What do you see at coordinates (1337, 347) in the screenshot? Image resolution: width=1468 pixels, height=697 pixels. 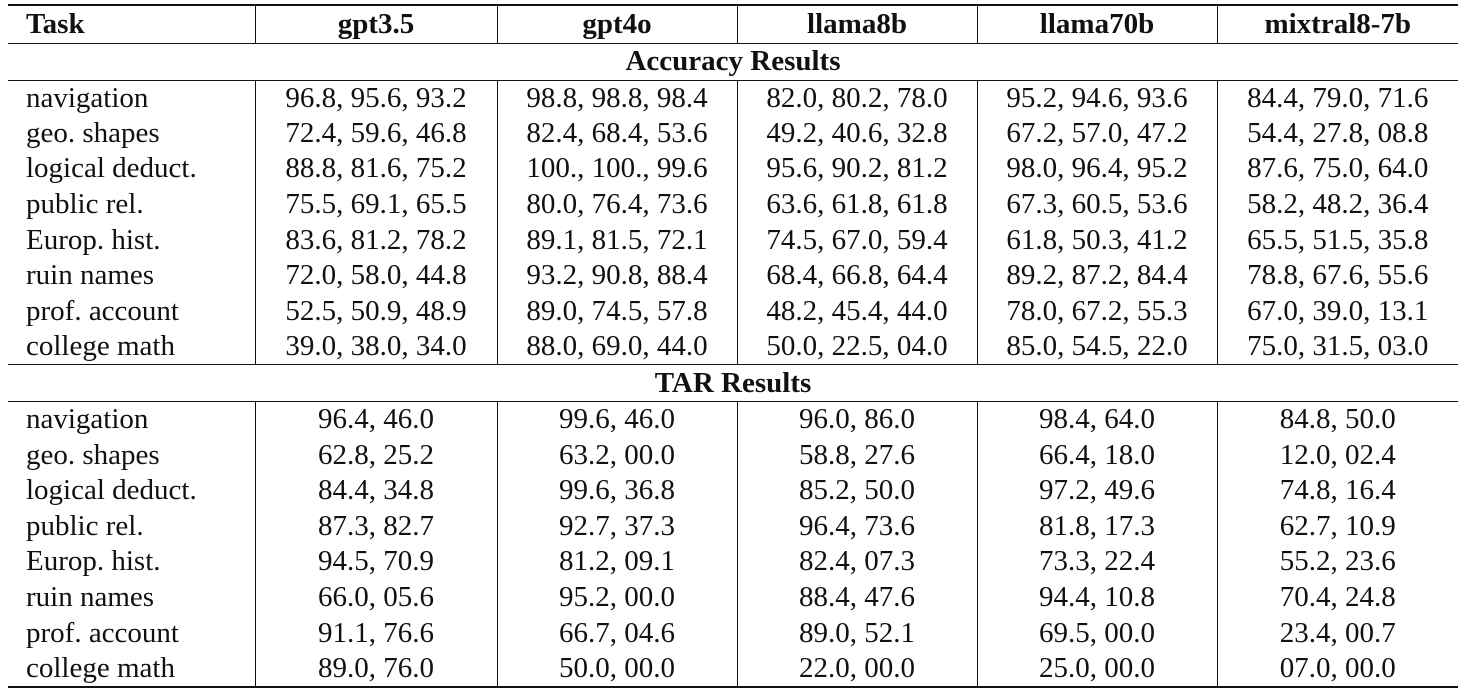 I see `result-cell: 75.0, 31.5, 03.0` at bounding box center [1337, 347].